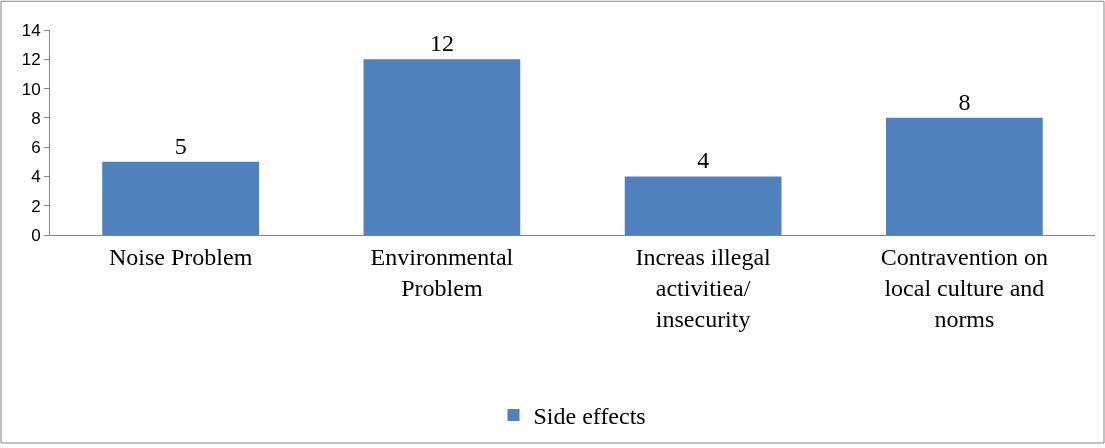 Image resolution: width=1105 pixels, height=448 pixels. Describe the element at coordinates (703, 160) in the screenshot. I see `data-label: 4` at that location.